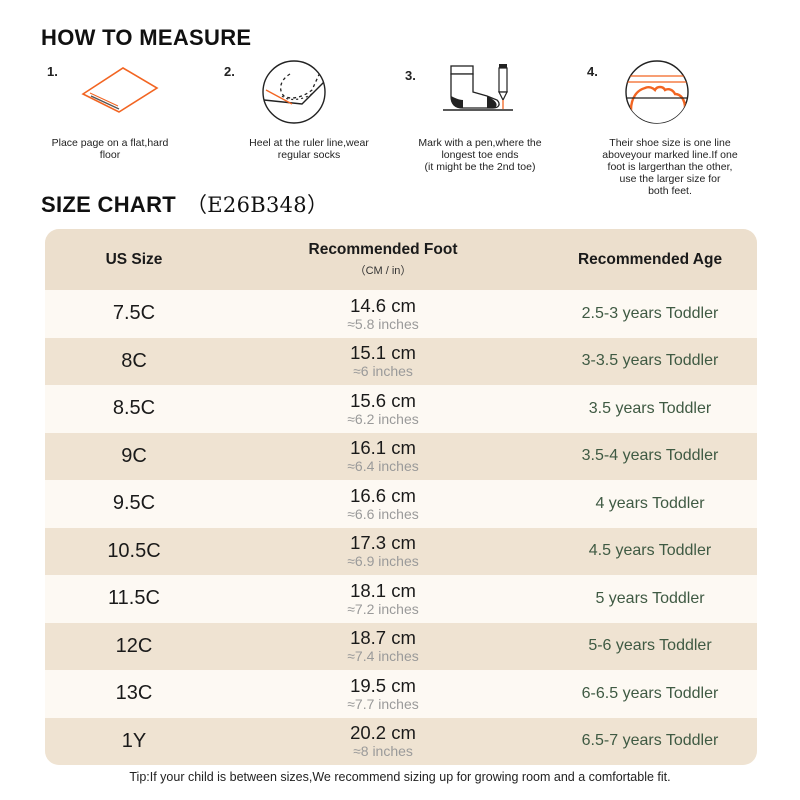  I want to click on how-to-measure-title: HOW TO MEASURE, so click(146, 37).